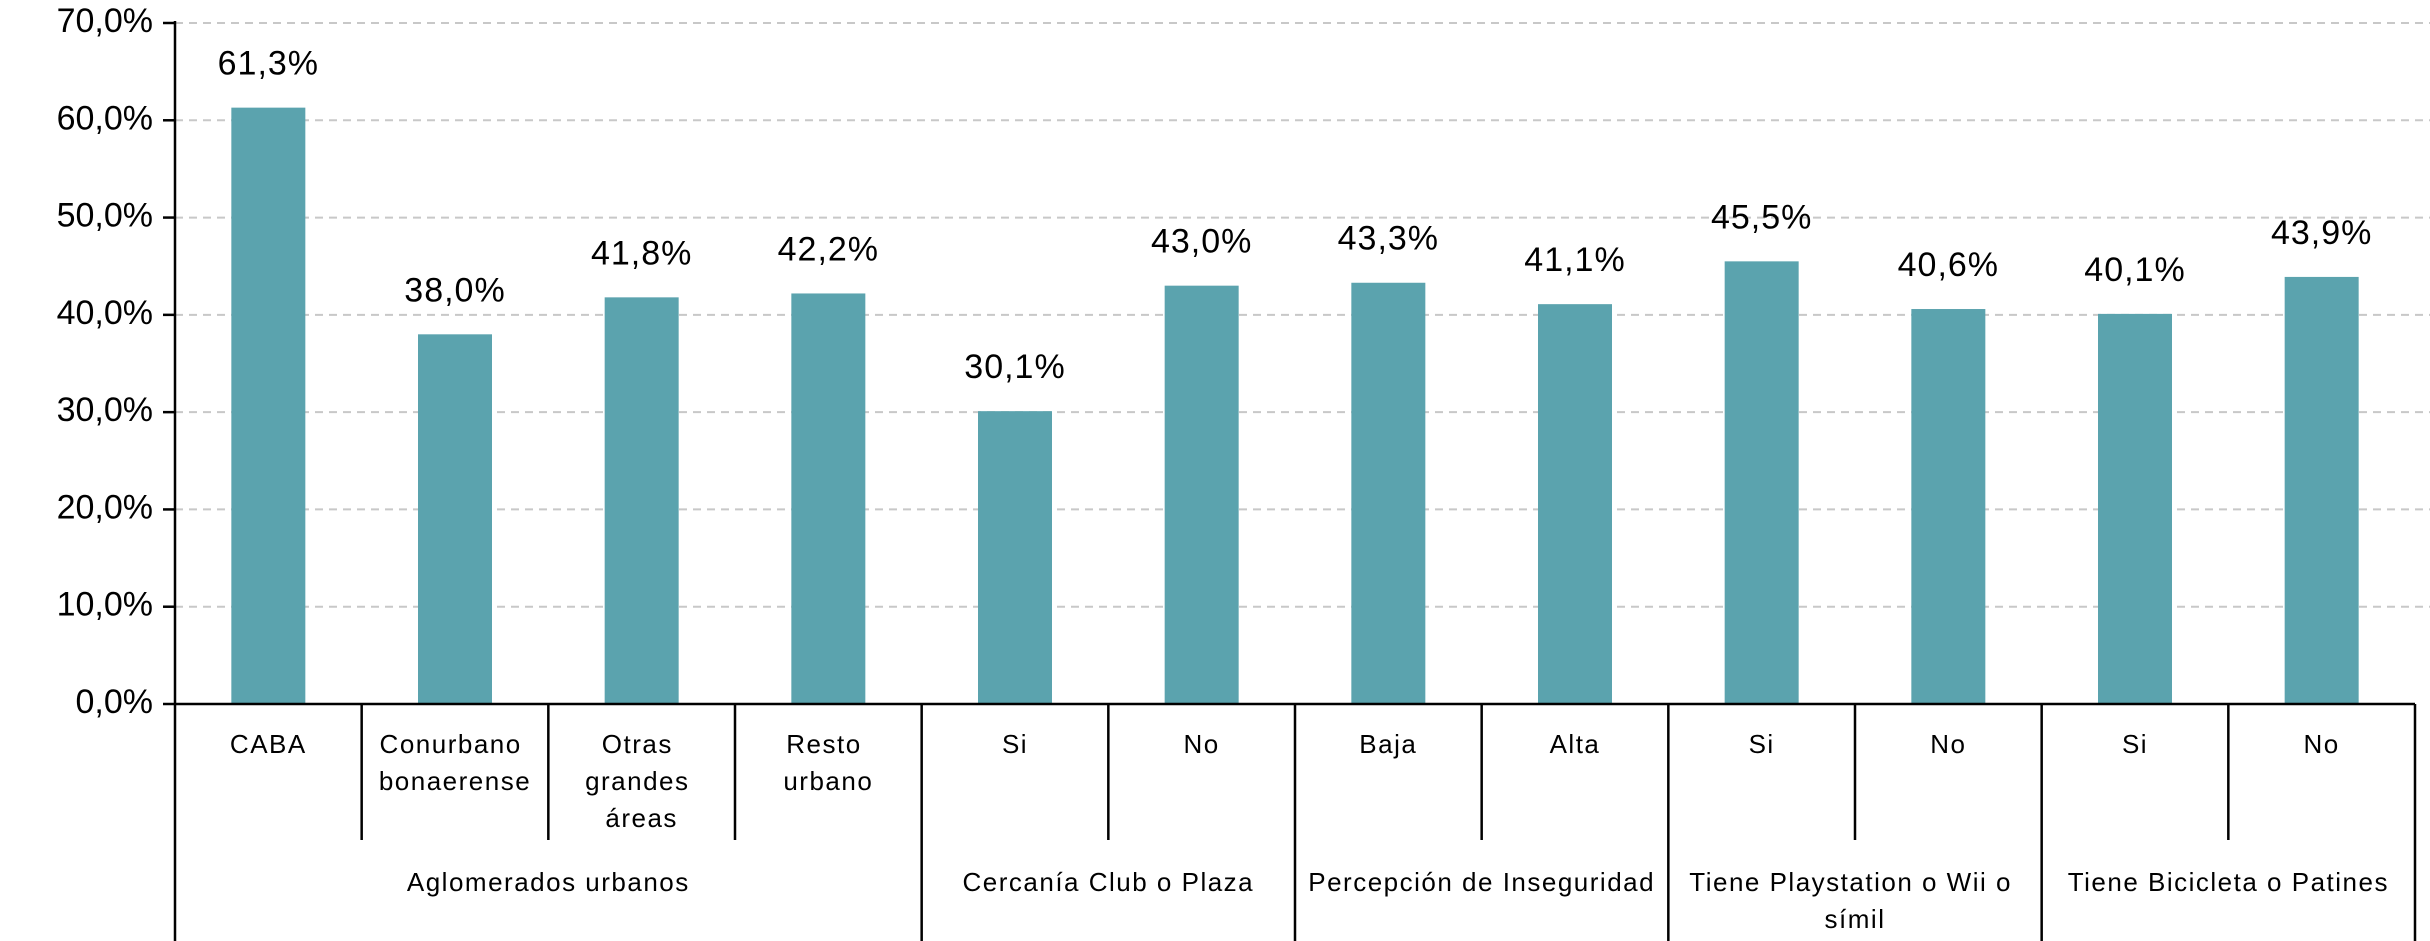 Image resolution: width=2430 pixels, height=941 pixels. What do you see at coordinates (1388, 239) in the screenshot?
I see `value-label: 43,3%` at bounding box center [1388, 239].